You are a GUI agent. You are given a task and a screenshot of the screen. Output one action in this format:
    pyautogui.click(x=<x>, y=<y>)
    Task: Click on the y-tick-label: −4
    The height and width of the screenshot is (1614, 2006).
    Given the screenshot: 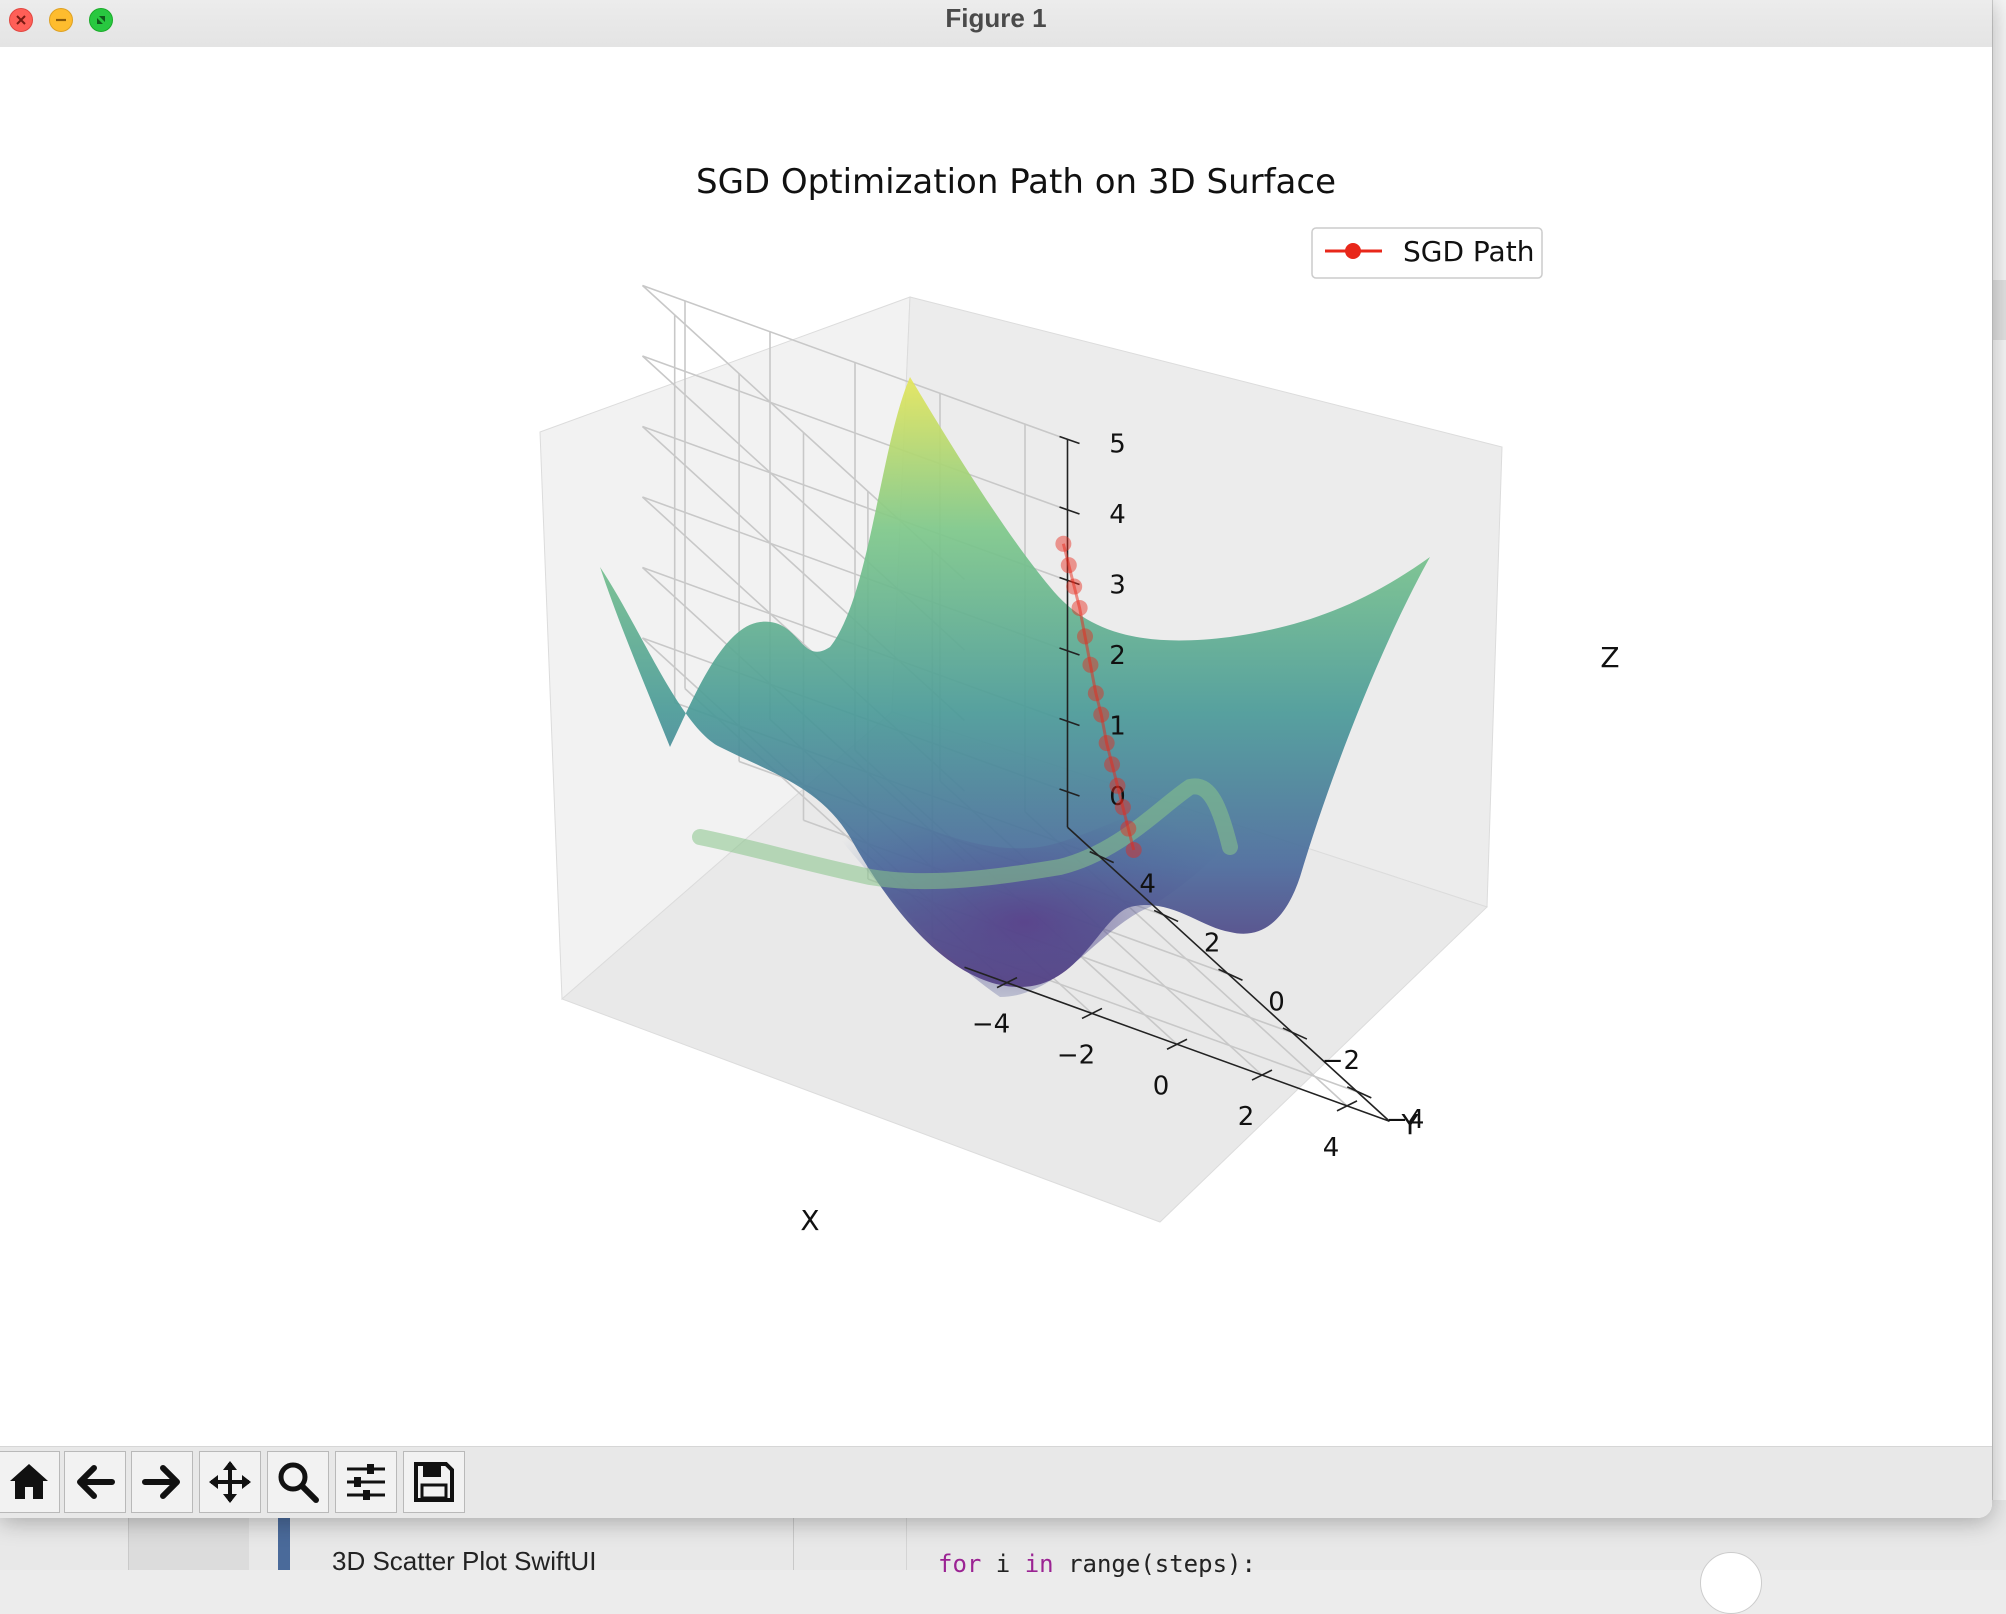 What is the action you would take?
    pyautogui.click(x=1405, y=1120)
    